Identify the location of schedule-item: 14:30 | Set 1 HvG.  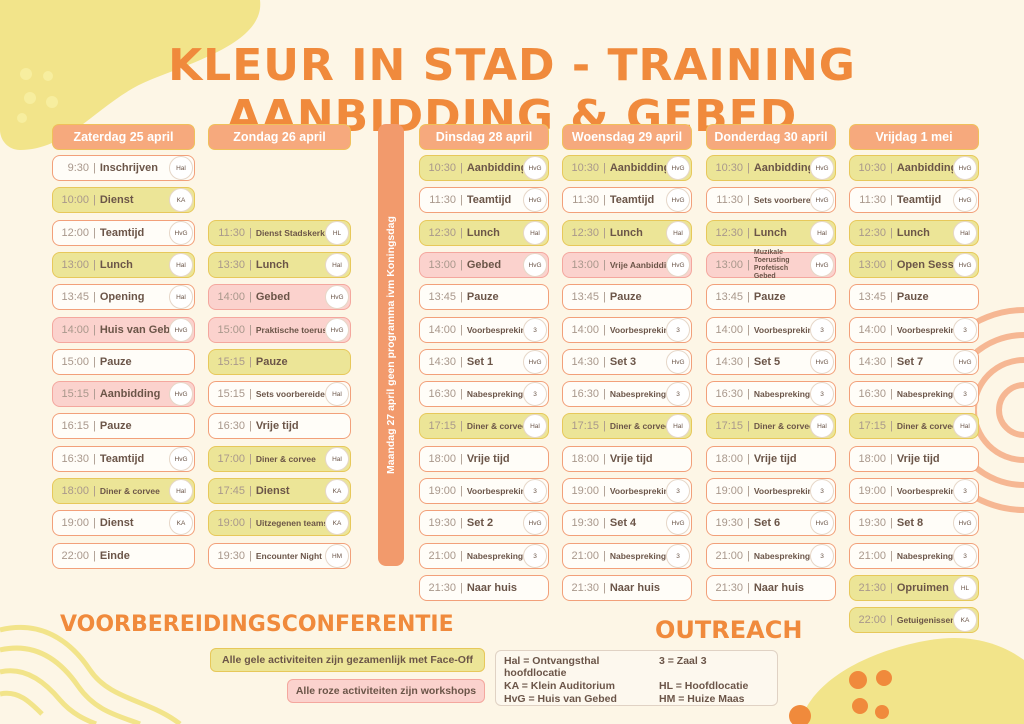
(484, 362).